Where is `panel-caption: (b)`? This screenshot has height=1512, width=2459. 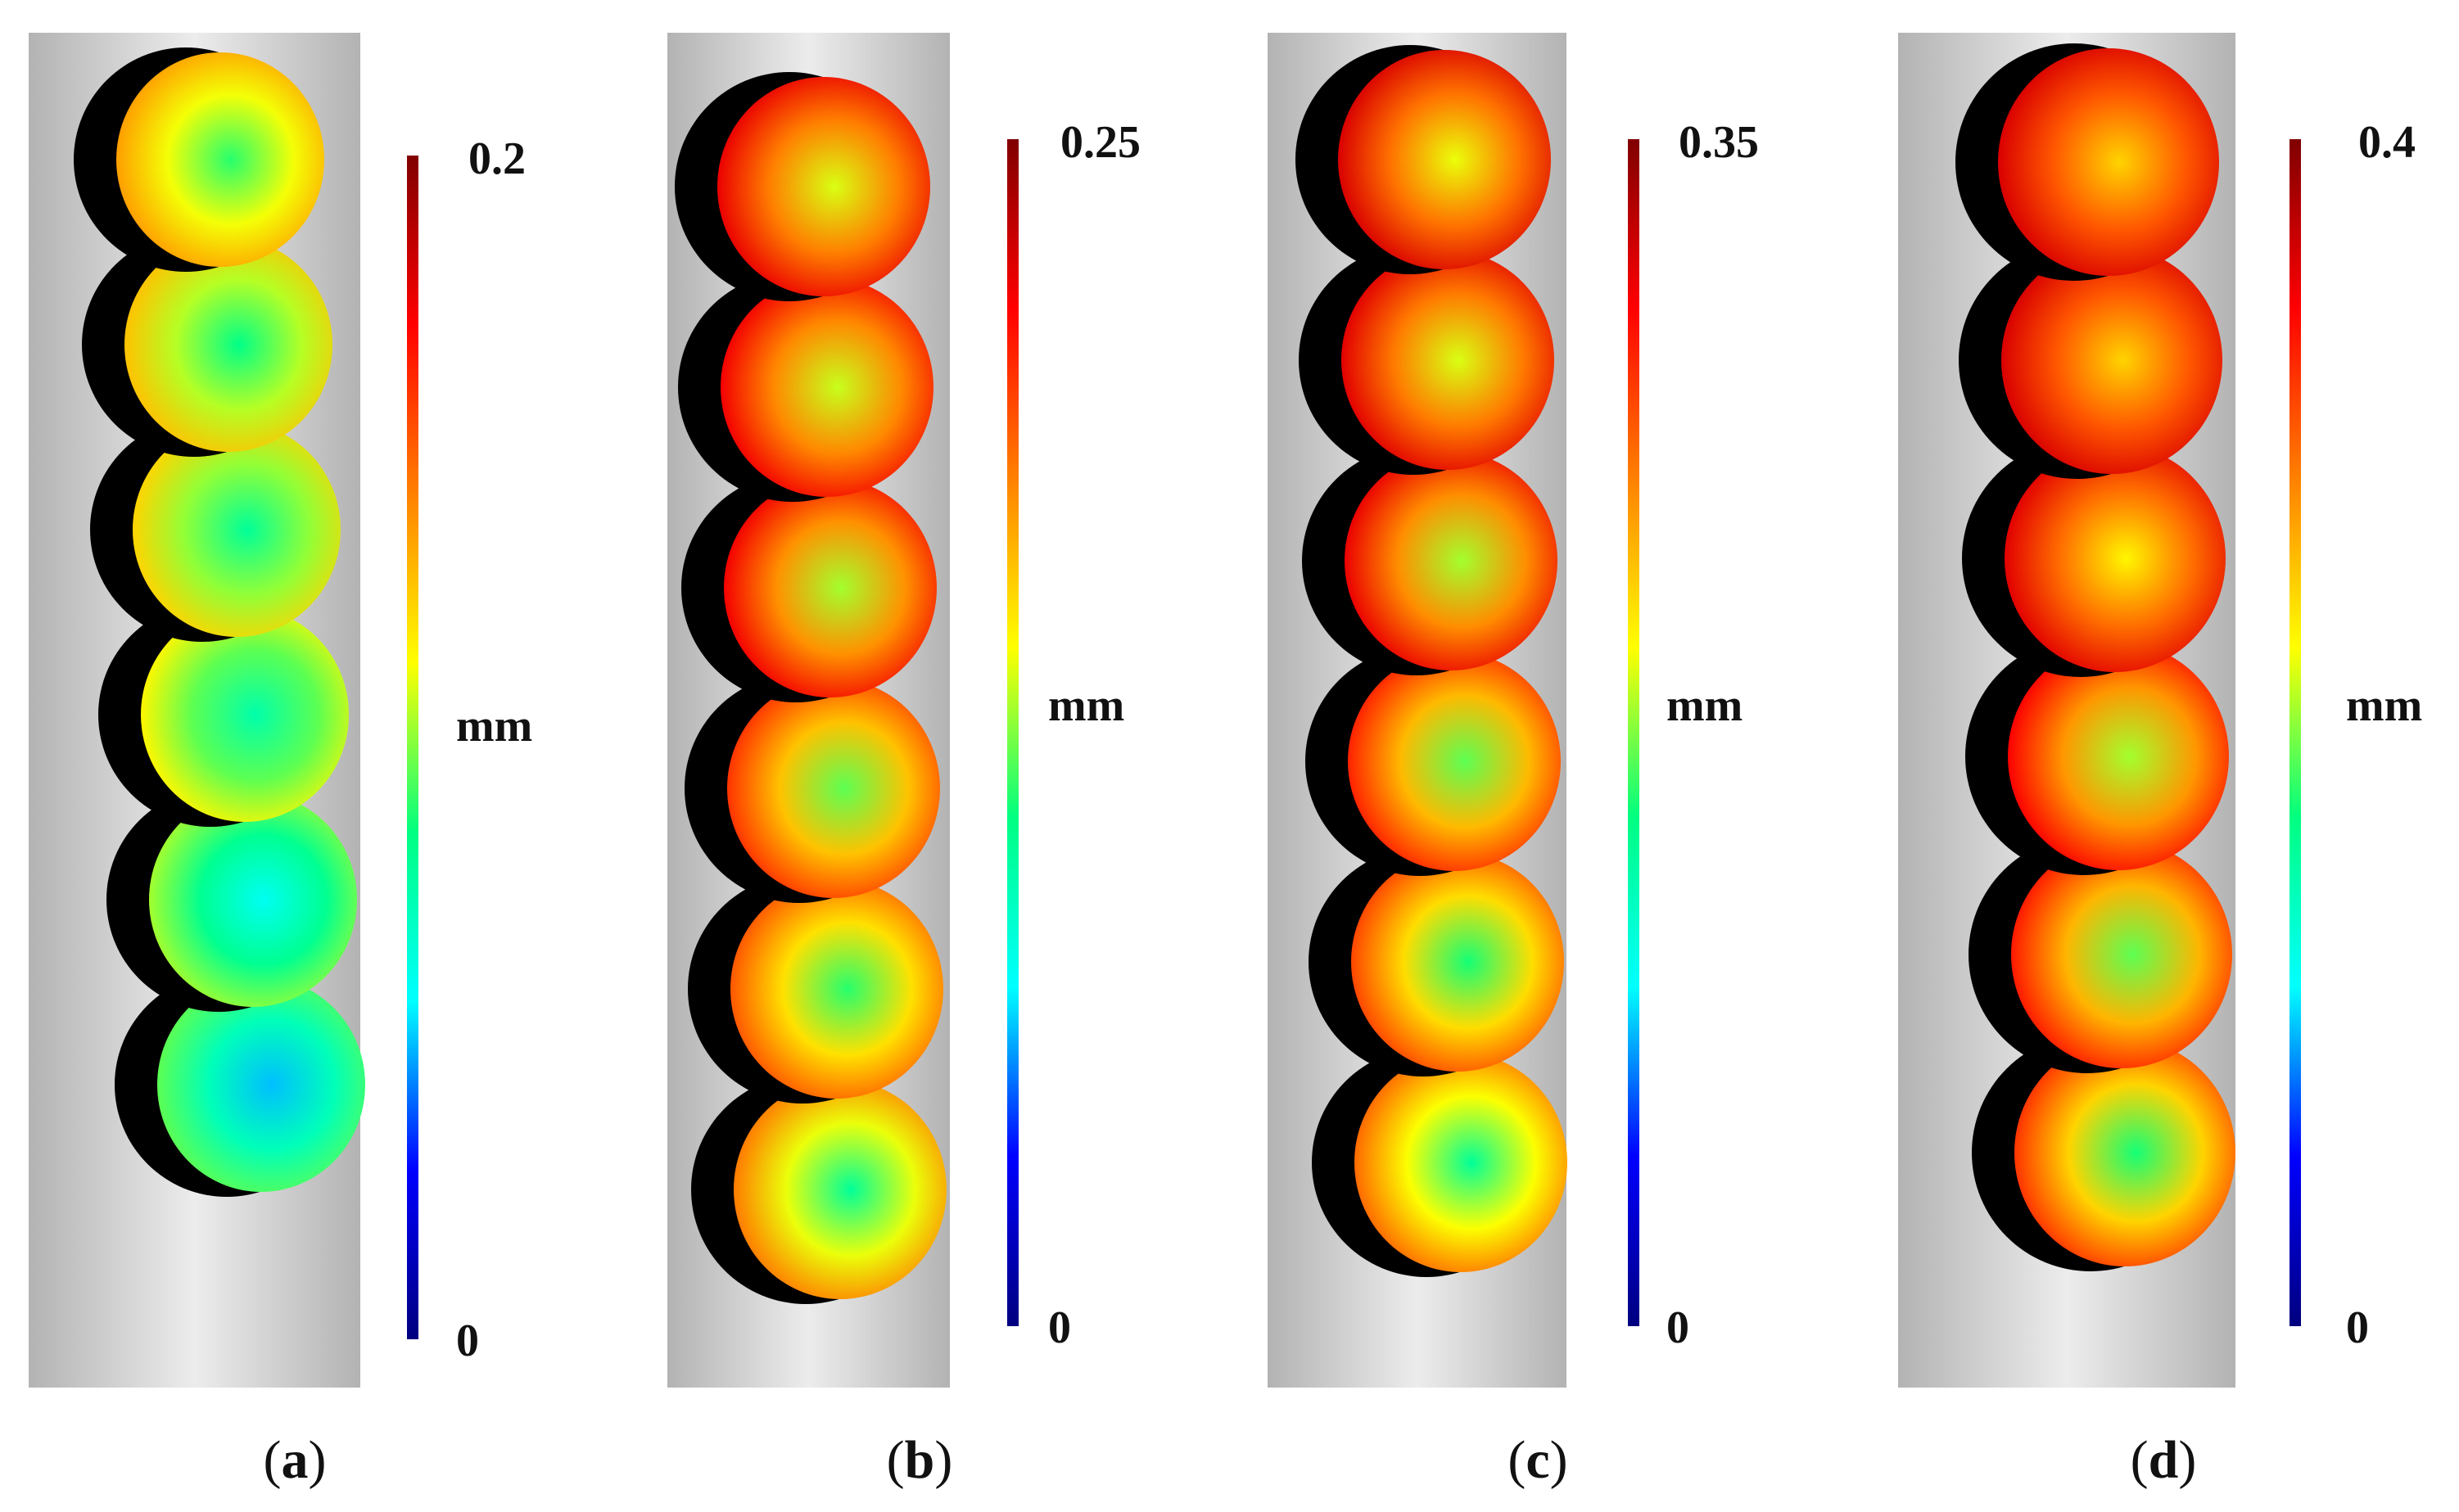
panel-caption: (b) is located at coordinates (920, 1460).